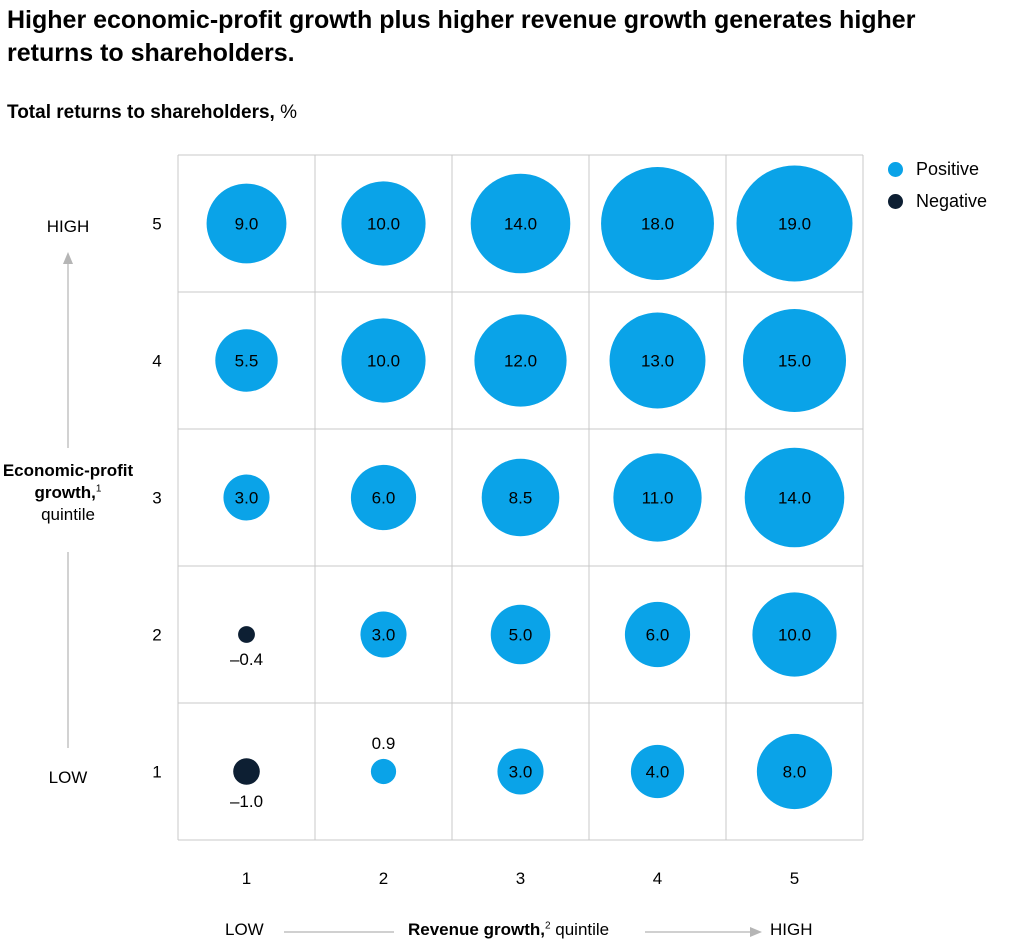 This screenshot has width=1024, height=948. Describe the element at coordinates (68, 777) in the screenshot. I see `y-axis-low-label: LOW` at that location.